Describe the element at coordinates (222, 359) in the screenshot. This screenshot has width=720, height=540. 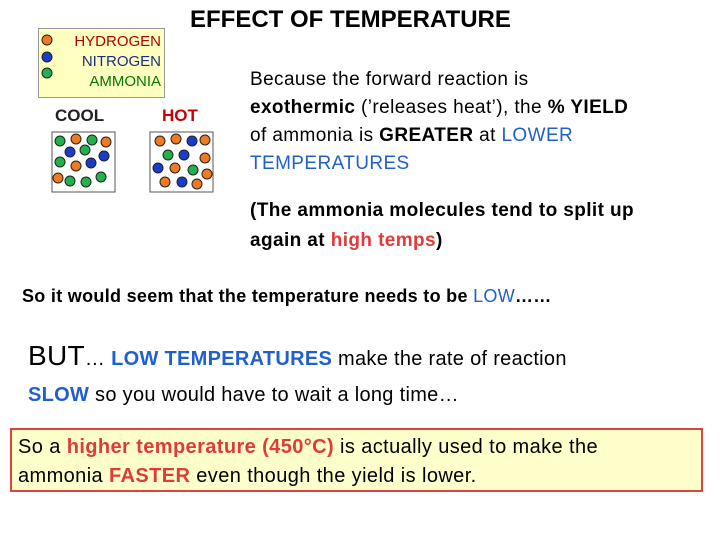
I see `text: LOW TEMPERATURES` at that location.